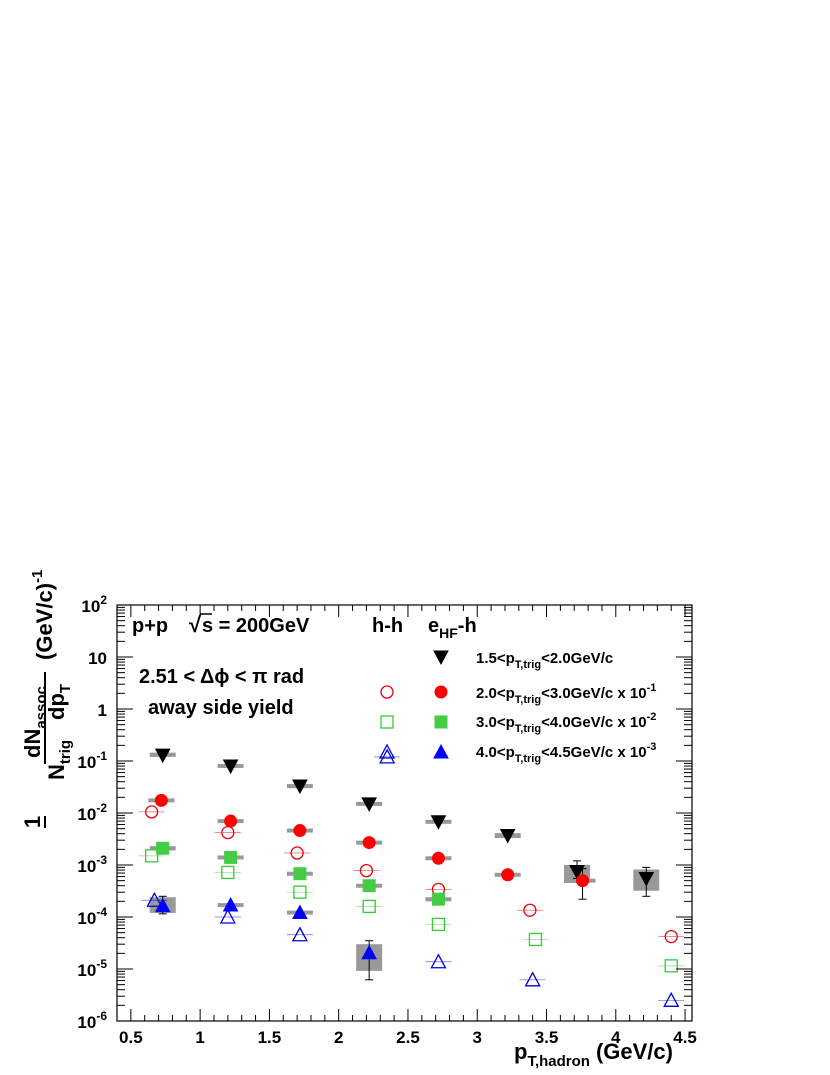  I want to click on y-tick-label-3: 10⁻¹, so click(92, 760).